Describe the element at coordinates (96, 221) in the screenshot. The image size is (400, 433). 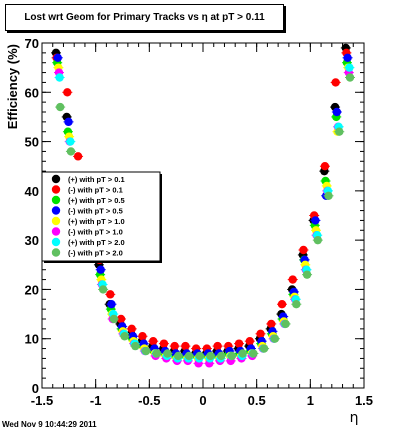
I see `legend-label: (+) with pT > 1.0` at that location.